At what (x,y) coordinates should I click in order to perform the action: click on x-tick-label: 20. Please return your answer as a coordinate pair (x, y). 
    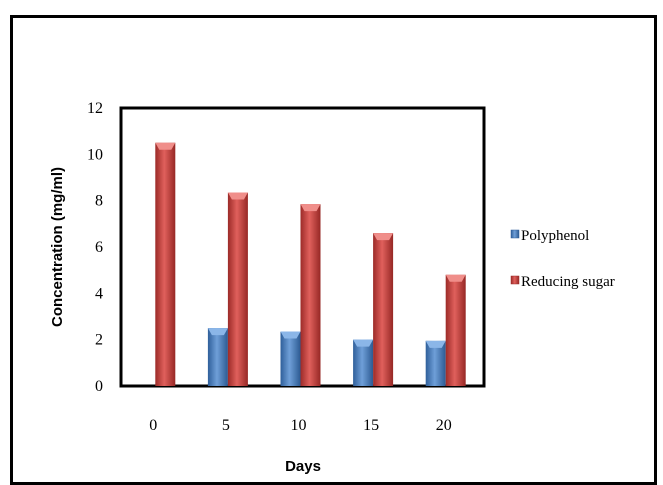
    Looking at the image, I should click on (444, 425).